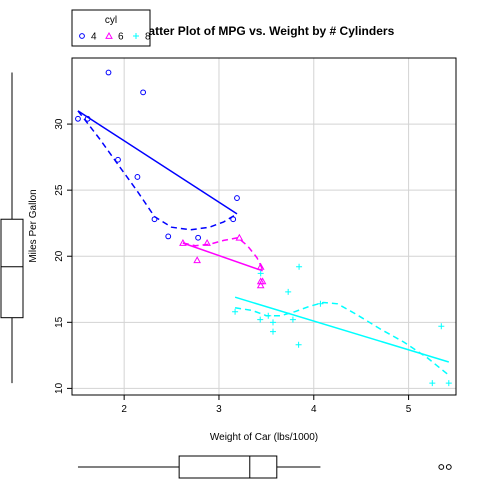  I want to click on legend: cyl 4 6 8, so click(111, 28).